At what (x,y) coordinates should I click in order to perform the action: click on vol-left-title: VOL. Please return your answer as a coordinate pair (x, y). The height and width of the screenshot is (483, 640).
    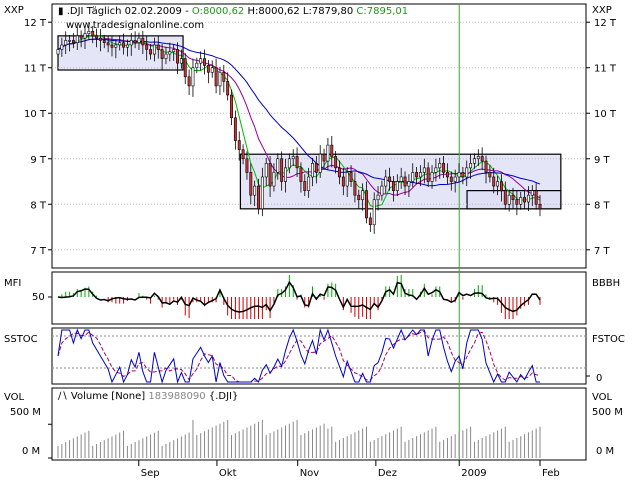
    Looking at the image, I should click on (14, 397).